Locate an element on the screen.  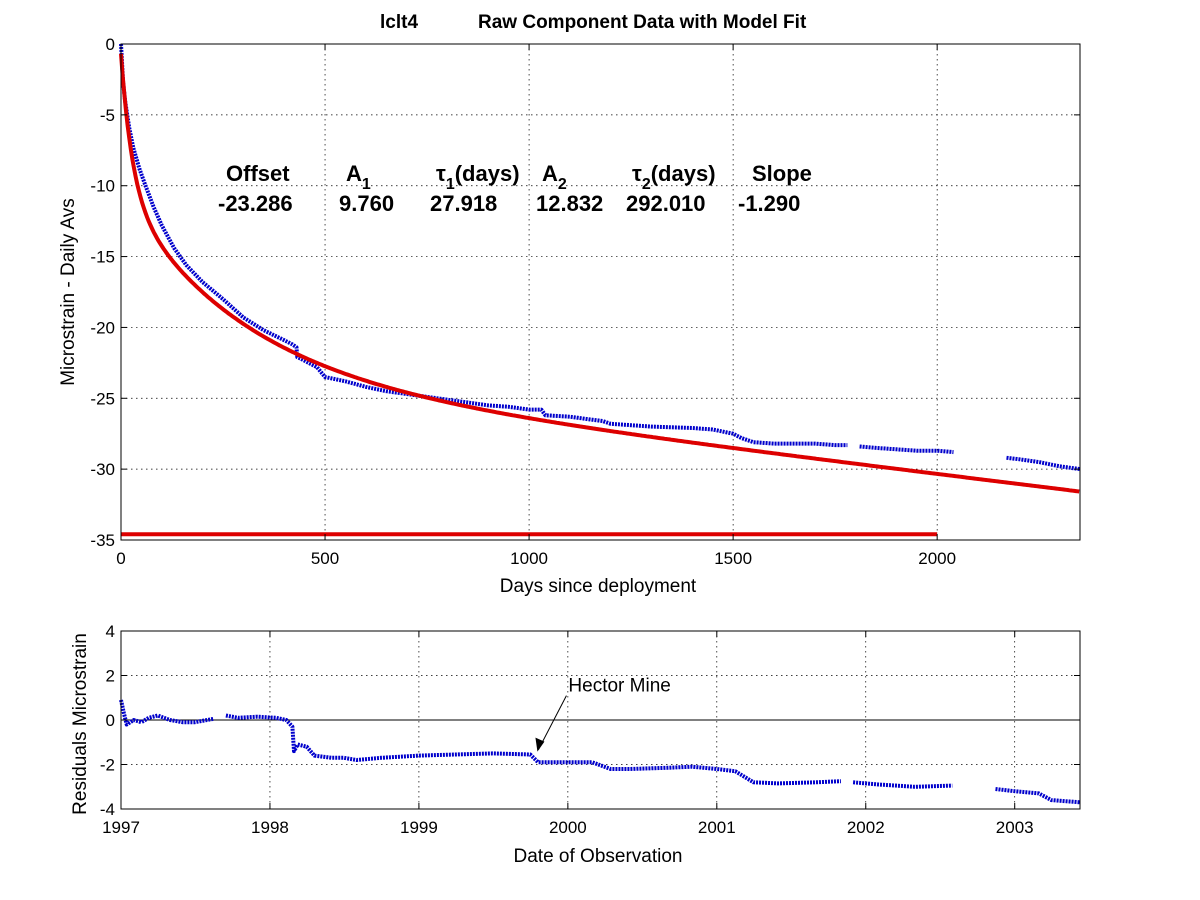
param-offset-value: -23.286 is located at coordinates (255, 203).